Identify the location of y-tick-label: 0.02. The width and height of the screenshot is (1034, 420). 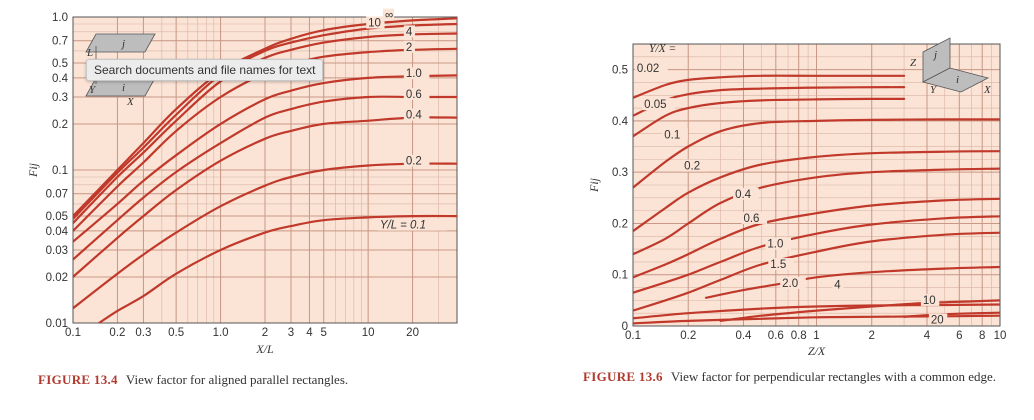
(57, 278).